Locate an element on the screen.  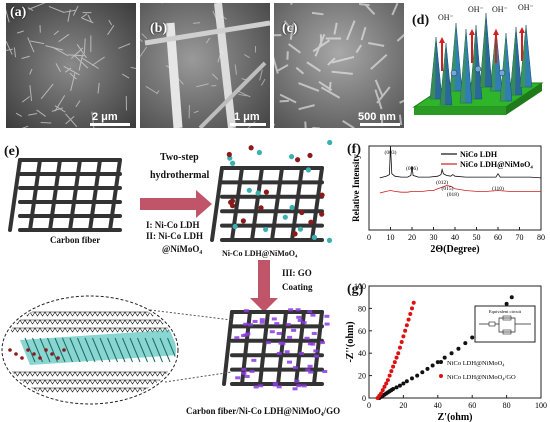
nyquist-x-tick-label: 40 is located at coordinates (438, 405).